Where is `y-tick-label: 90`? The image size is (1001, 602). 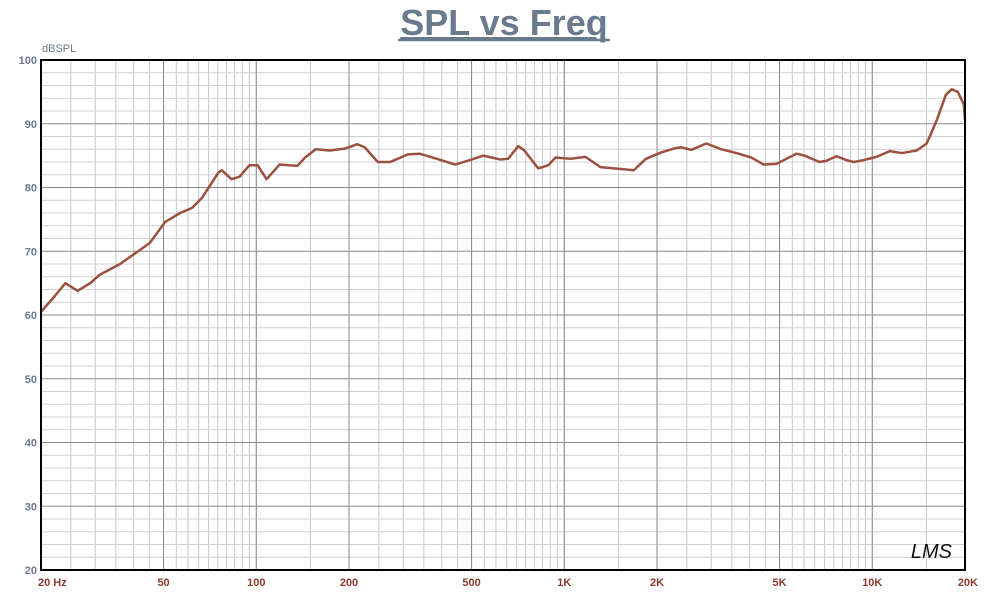 y-tick-label: 90 is located at coordinates (31, 125).